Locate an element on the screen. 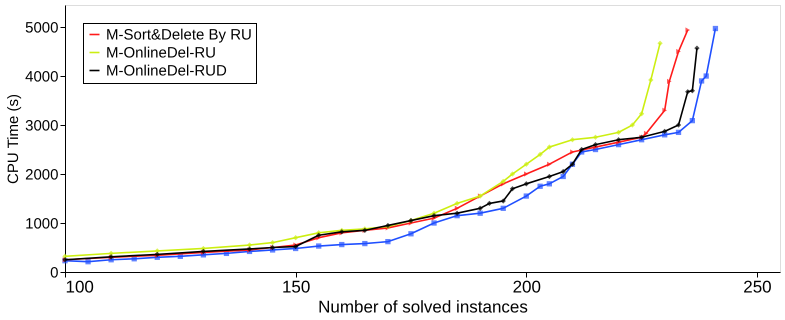 Image resolution: width=785 pixels, height=320 pixels. y-tick-label: 4000 is located at coordinates (41, 77).